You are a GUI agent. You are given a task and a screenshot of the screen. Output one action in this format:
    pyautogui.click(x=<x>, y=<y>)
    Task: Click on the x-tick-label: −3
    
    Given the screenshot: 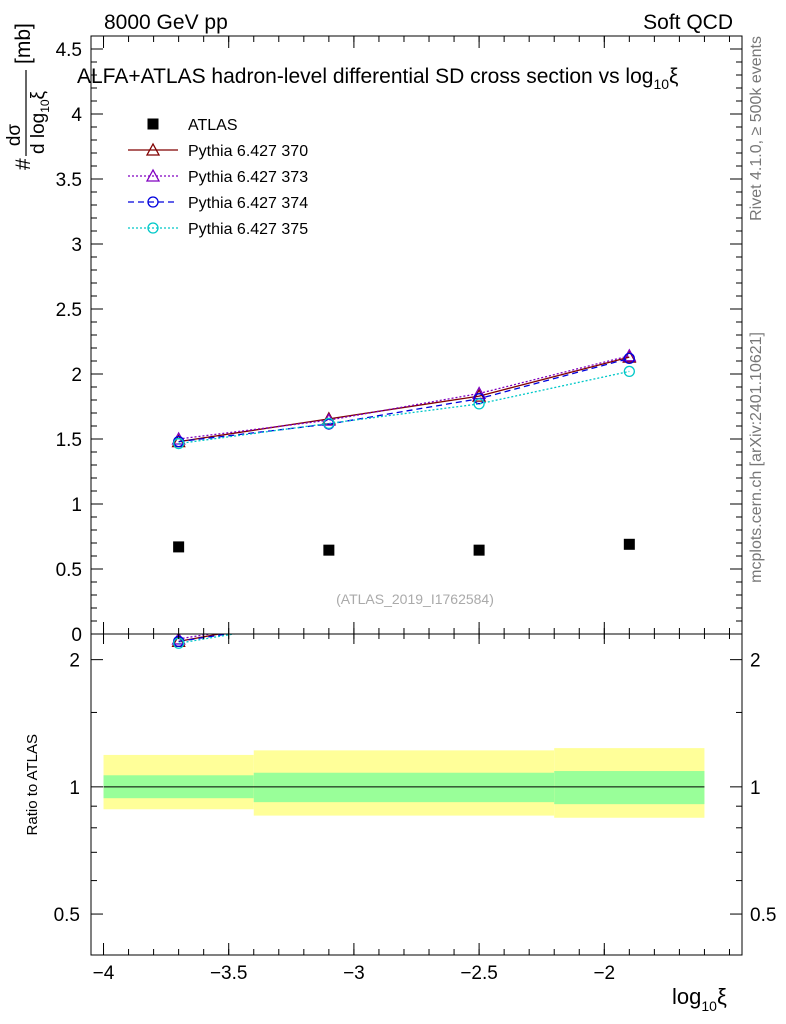 What is the action you would take?
    pyautogui.click(x=354, y=973)
    